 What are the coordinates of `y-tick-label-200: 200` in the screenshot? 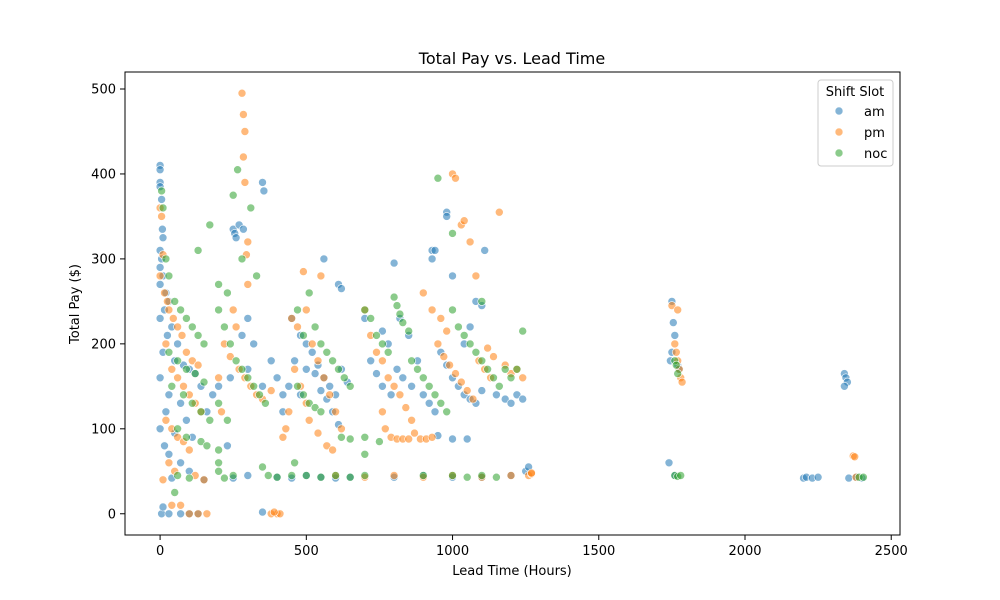 It's located at (103, 344).